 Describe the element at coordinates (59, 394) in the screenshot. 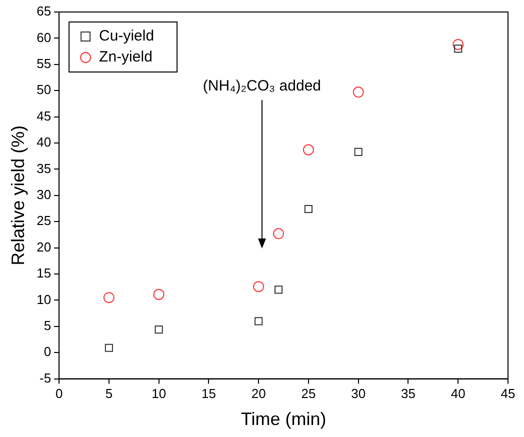

I see `x-tick-label: 0` at that location.